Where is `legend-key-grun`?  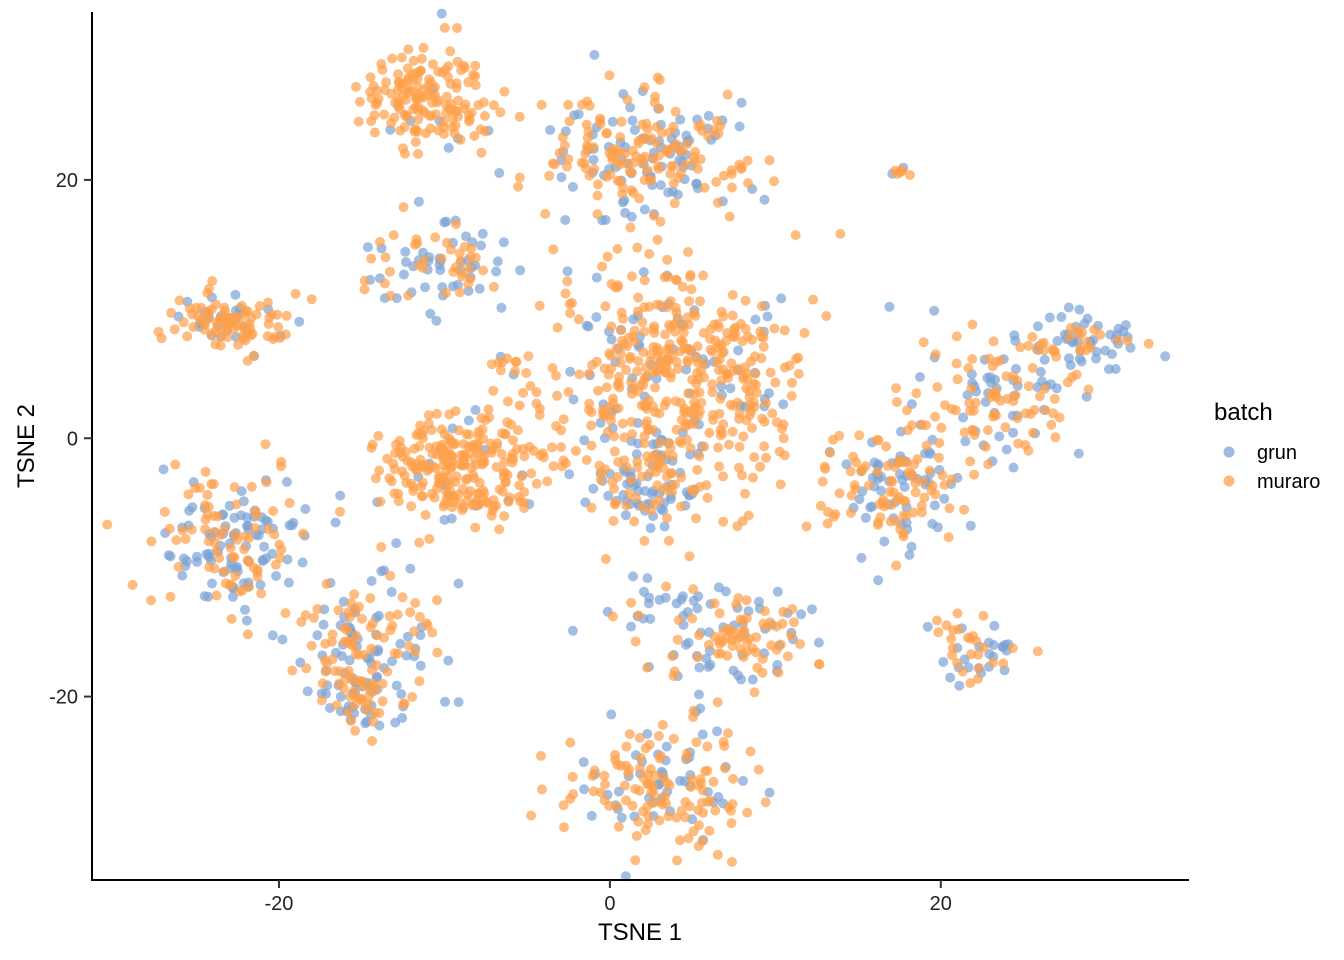
legend-key-grun is located at coordinates (1229, 452).